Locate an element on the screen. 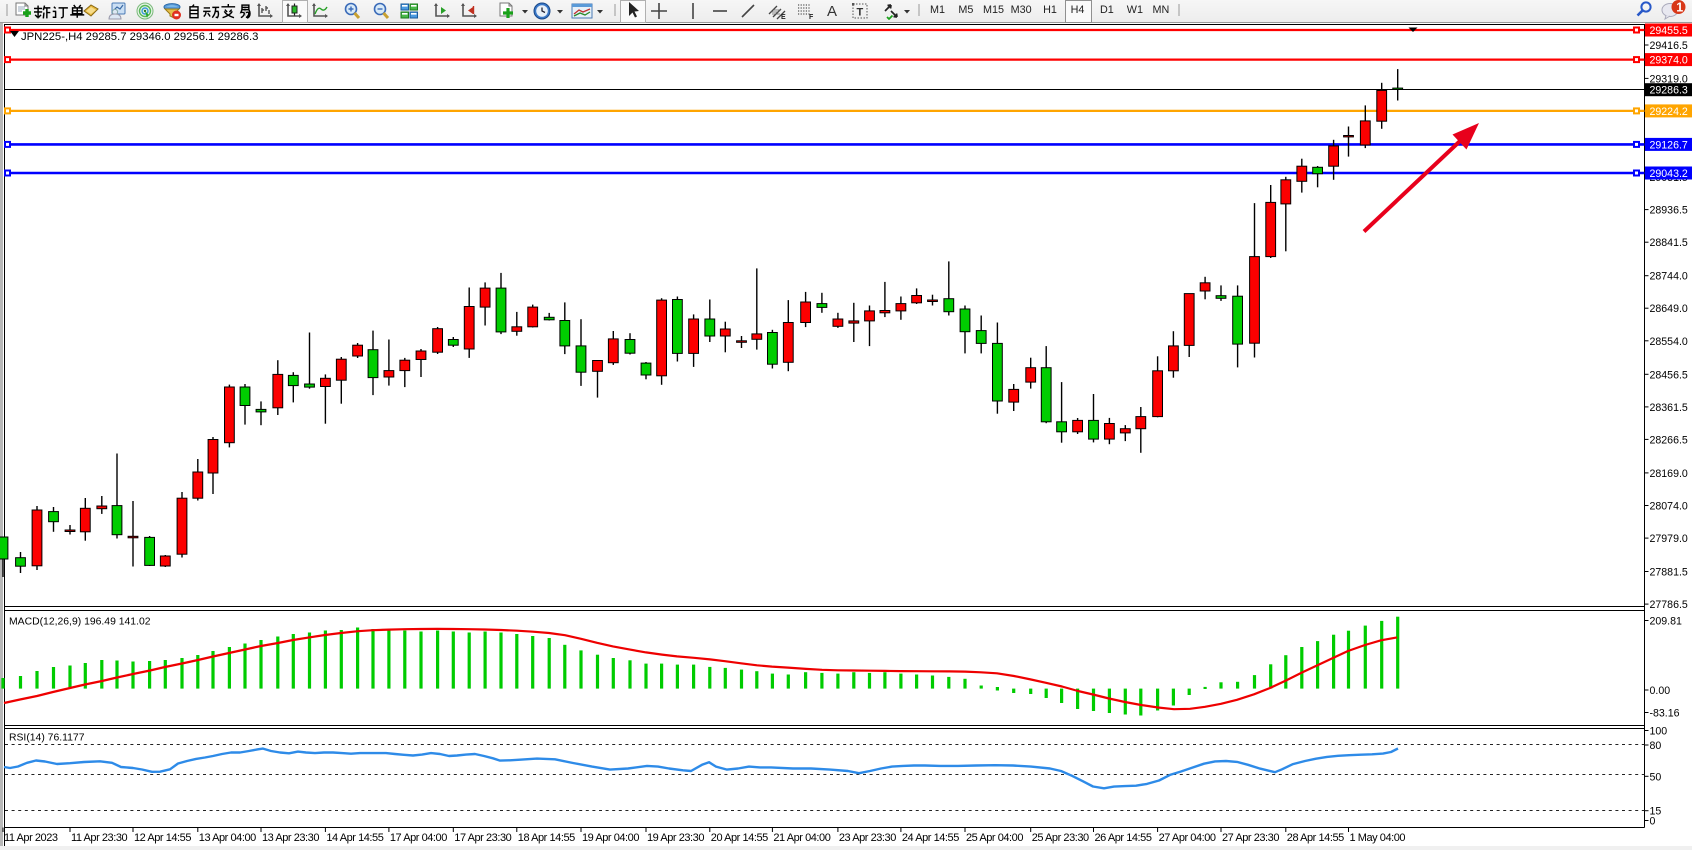 Image resolution: width=1692 pixels, height=850 pixels. svg-text: 28744.0 is located at coordinates (1669, 277).